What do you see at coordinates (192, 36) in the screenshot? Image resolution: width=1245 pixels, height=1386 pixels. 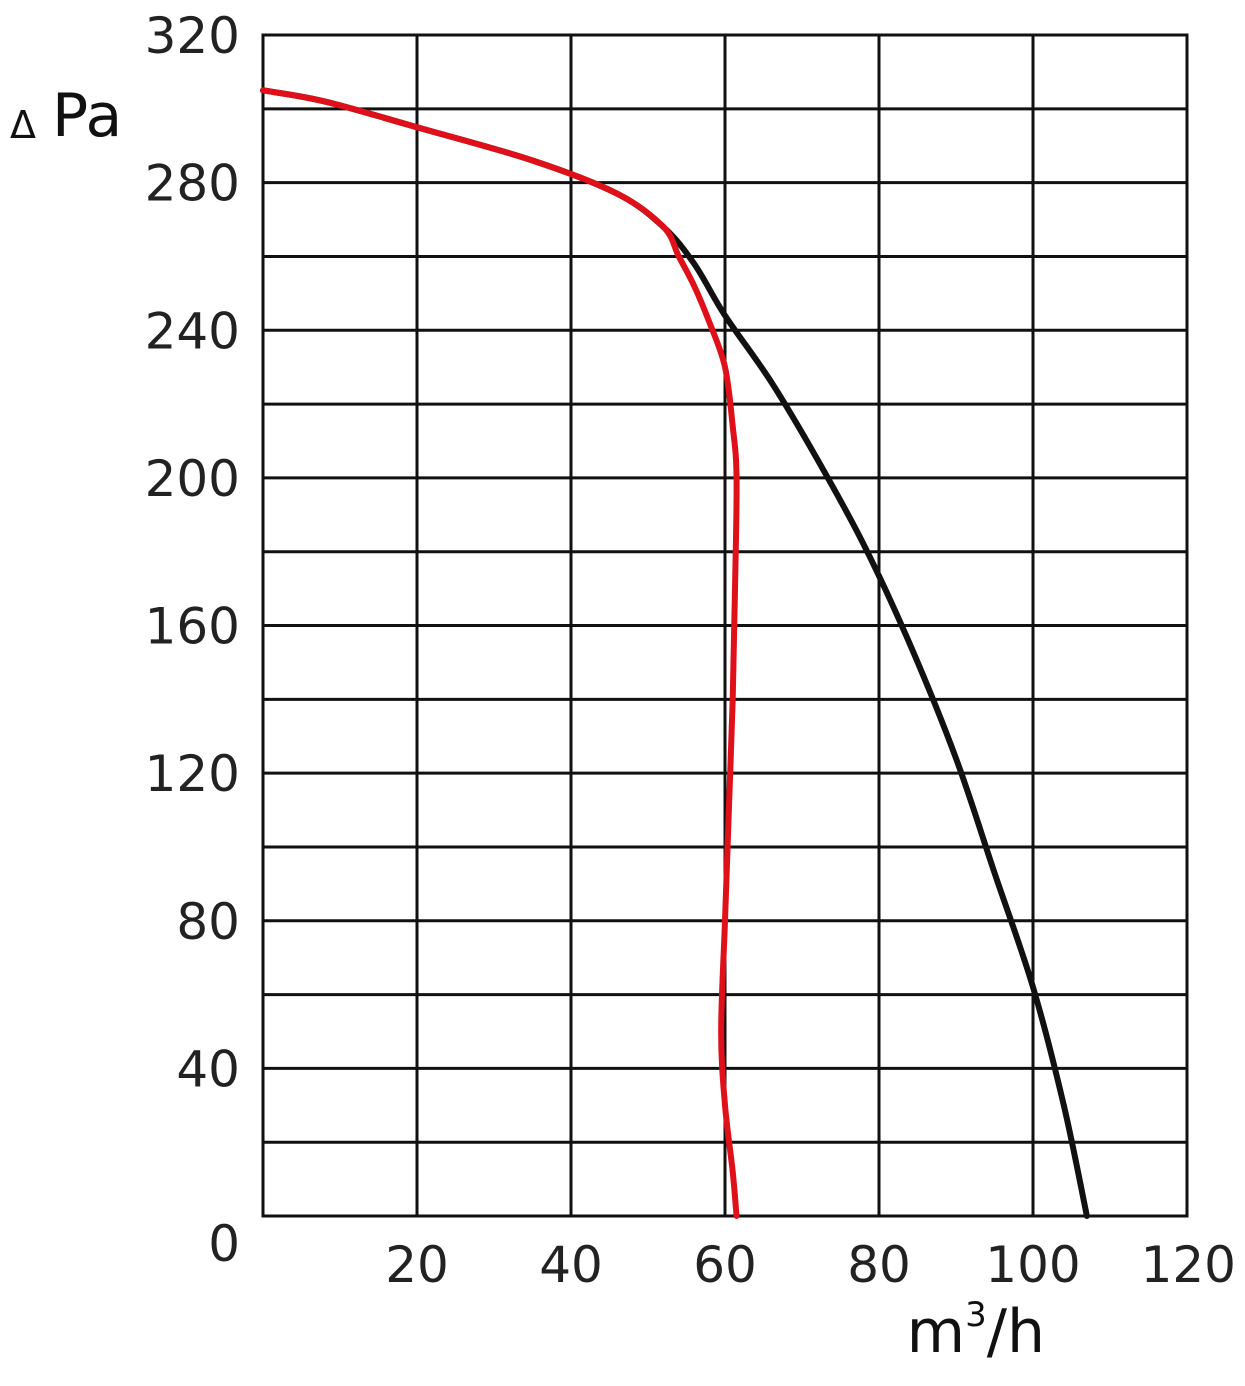 I see `y-tick-label: 320` at bounding box center [192, 36].